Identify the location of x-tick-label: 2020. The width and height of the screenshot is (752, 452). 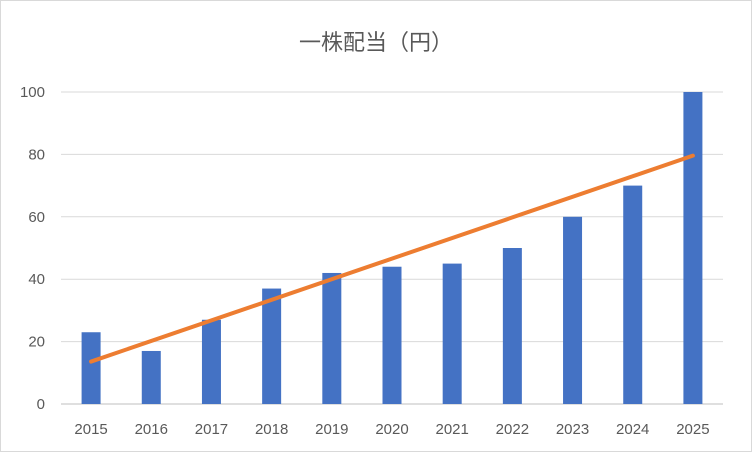
(391, 429).